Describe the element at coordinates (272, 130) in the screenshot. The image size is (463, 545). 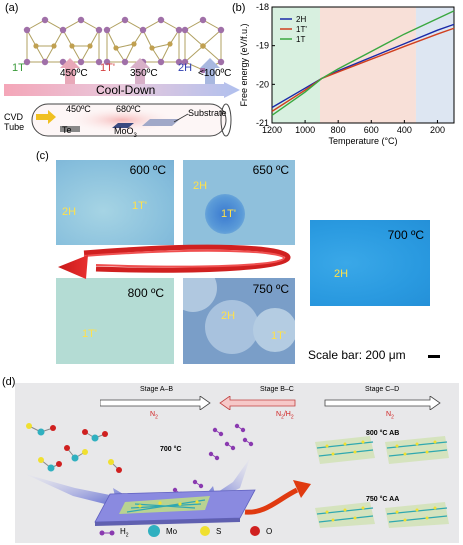
I see `x-tick-label: 1200` at that location.